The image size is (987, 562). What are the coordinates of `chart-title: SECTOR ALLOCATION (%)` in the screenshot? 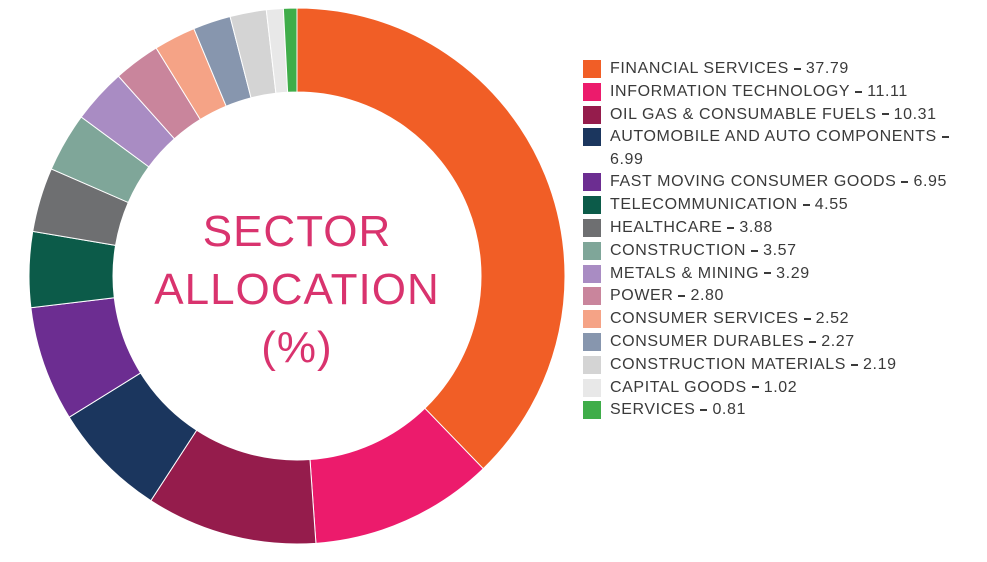 It's located at (297, 289).